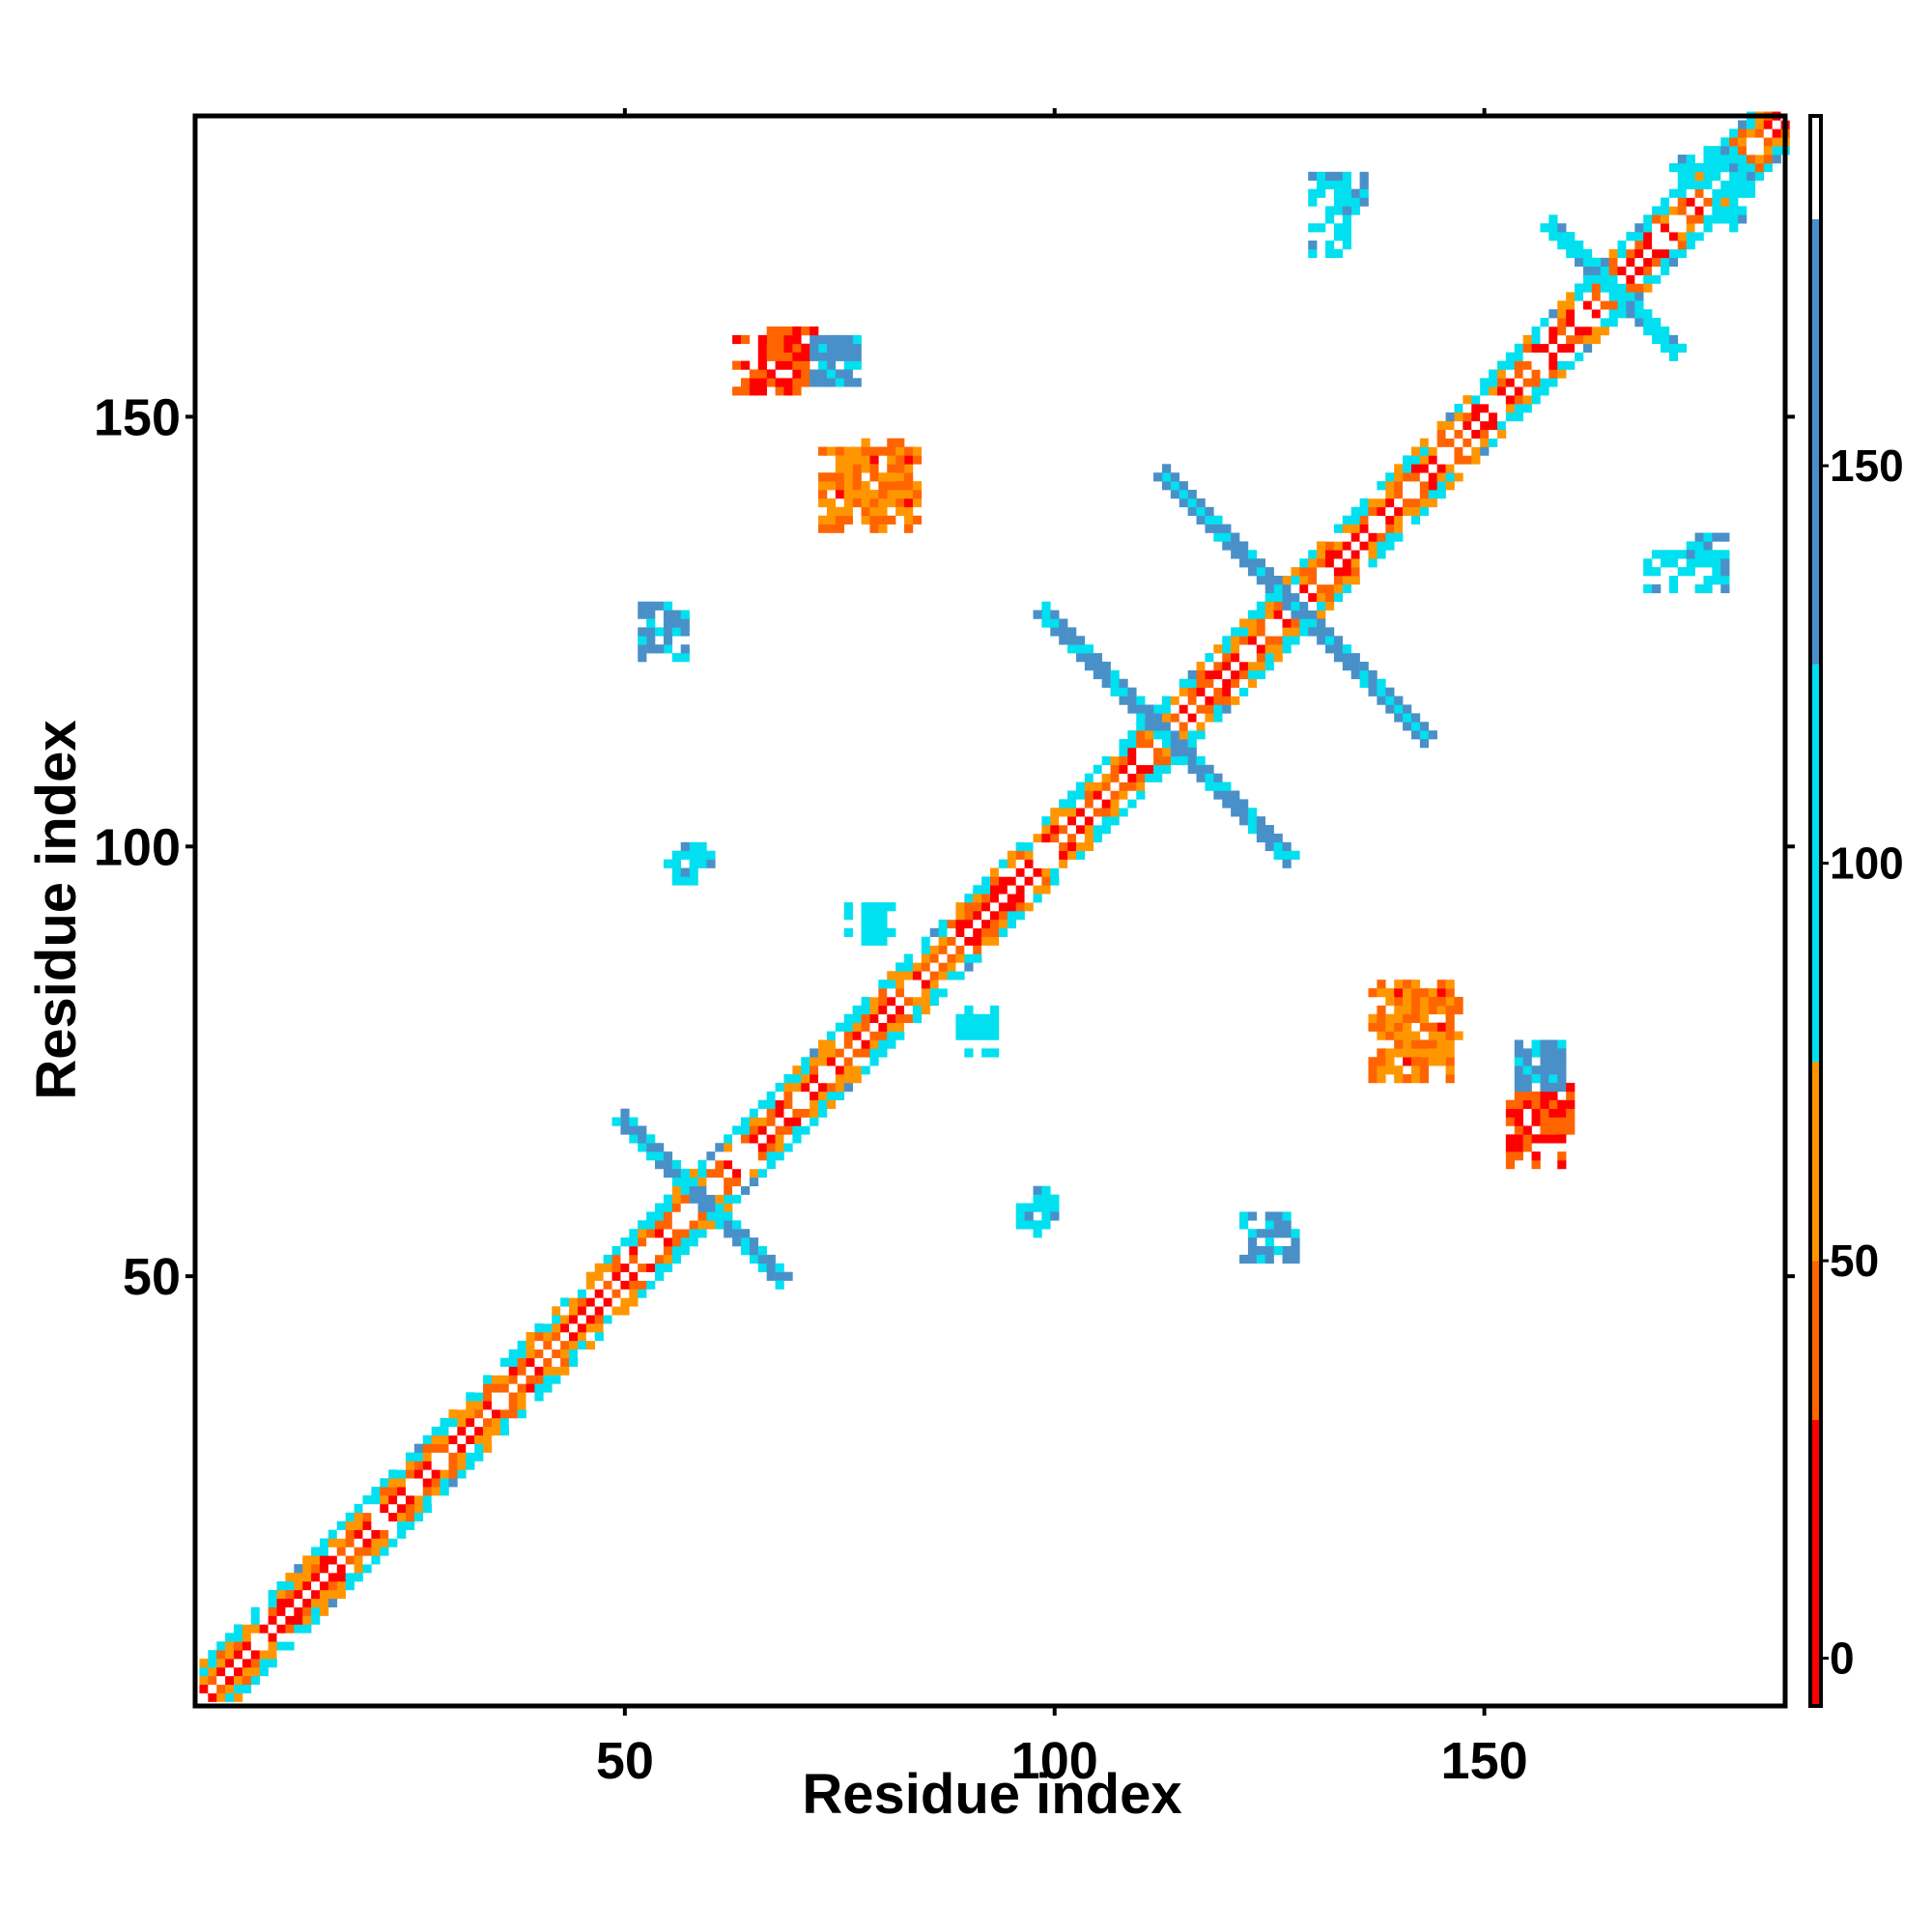 This screenshot has width=1932, height=1932. What do you see at coordinates (1842, 1659) in the screenshot?
I see `colorbar-tick-label: 0` at bounding box center [1842, 1659].